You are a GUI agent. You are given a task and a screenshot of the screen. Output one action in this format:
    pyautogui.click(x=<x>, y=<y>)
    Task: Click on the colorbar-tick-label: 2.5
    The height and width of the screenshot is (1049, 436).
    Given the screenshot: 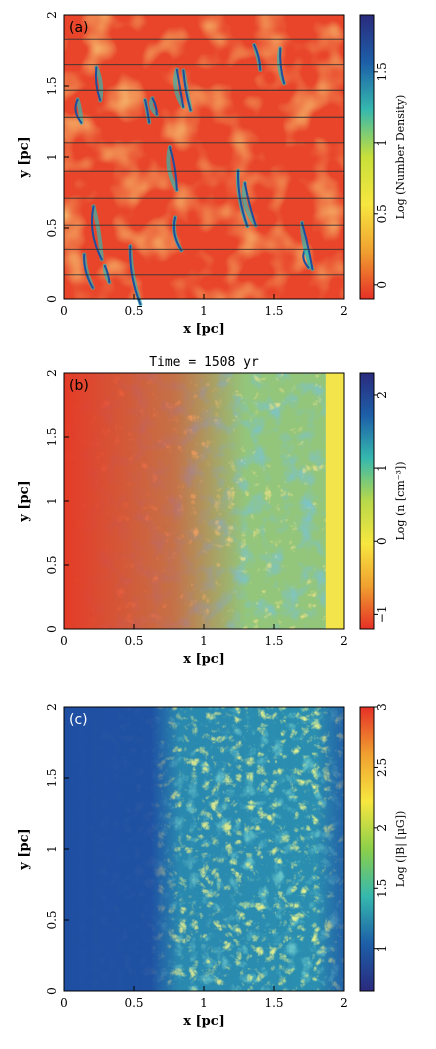 What is the action you would take?
    pyautogui.click(x=382, y=767)
    